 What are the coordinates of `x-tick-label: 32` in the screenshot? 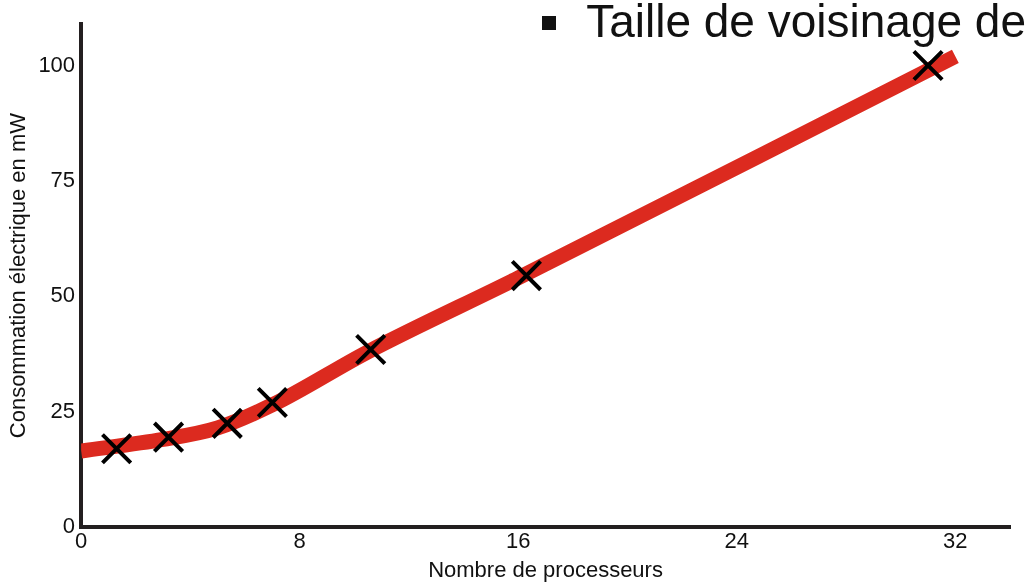 It's located at (955, 541).